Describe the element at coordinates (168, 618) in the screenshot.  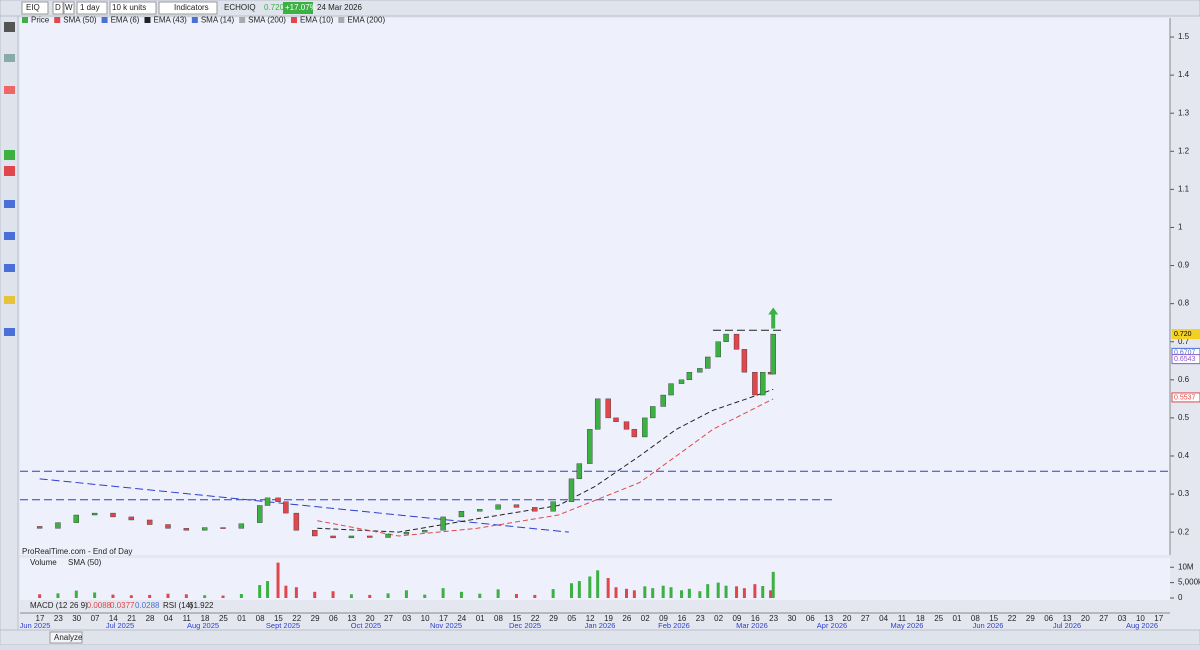
I see `x-tick-label: 04` at that location.